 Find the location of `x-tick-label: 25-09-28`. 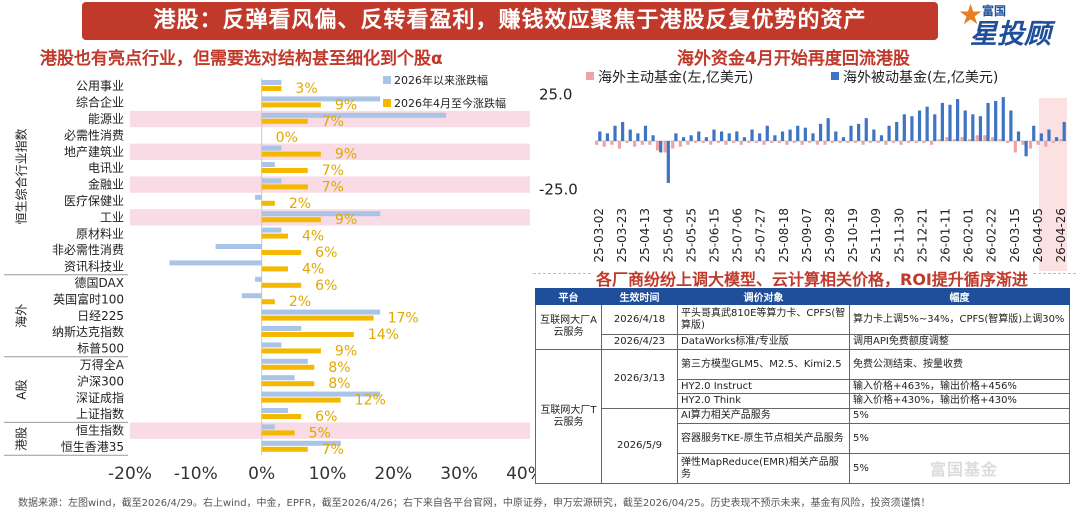

x-tick-label: 25-09-28 is located at coordinates (830, 235).